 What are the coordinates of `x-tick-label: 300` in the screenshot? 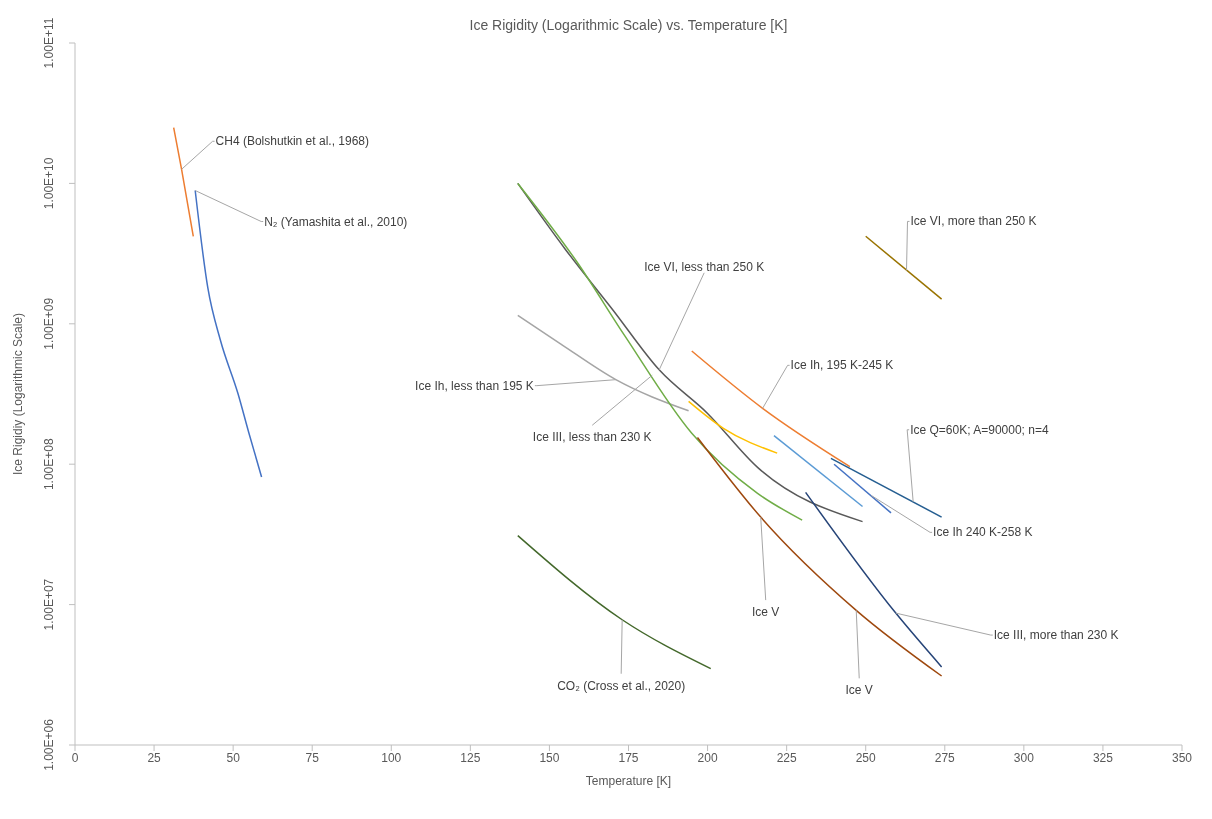 It's located at (1024, 757).